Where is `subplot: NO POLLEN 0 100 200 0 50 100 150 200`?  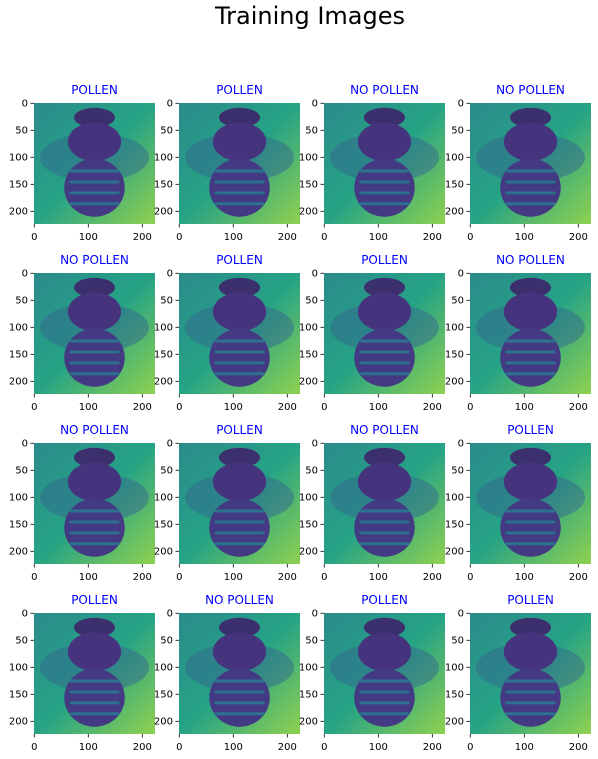 subplot: NO POLLEN 0 100 200 0 50 100 150 200 is located at coordinates (372, 163).